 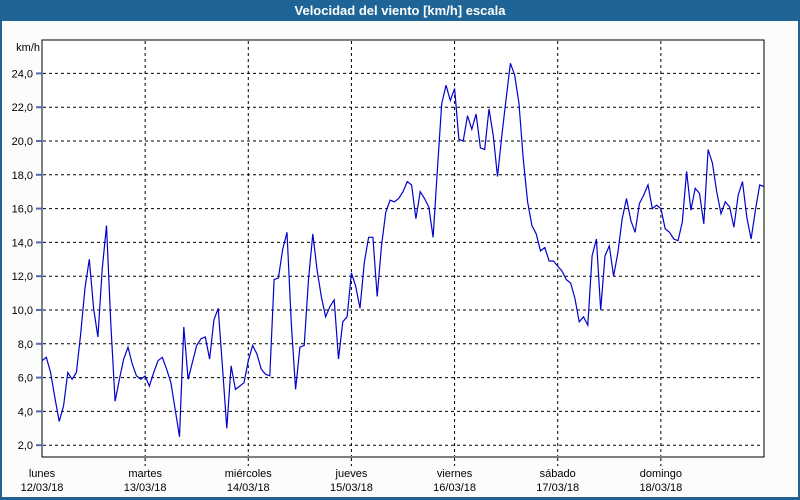 What do you see at coordinates (22, 74) in the screenshot?
I see `y-tick-label: 24,0` at bounding box center [22, 74].